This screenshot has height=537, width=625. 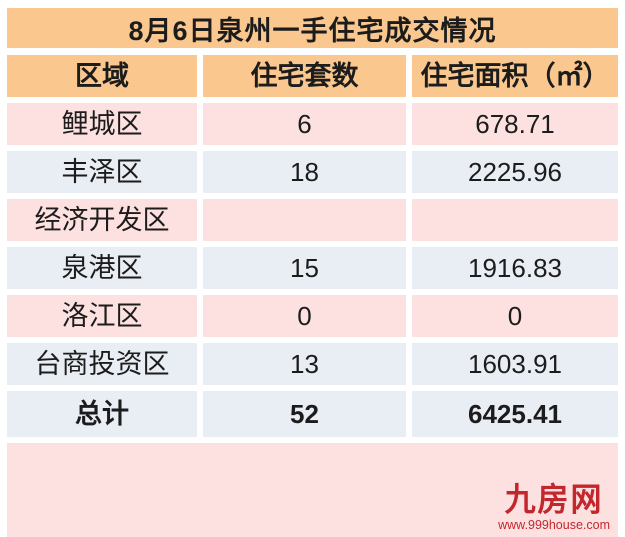 I want to click on nine-house-logo: 九房网 www.999house.com, so click(x=554, y=506).